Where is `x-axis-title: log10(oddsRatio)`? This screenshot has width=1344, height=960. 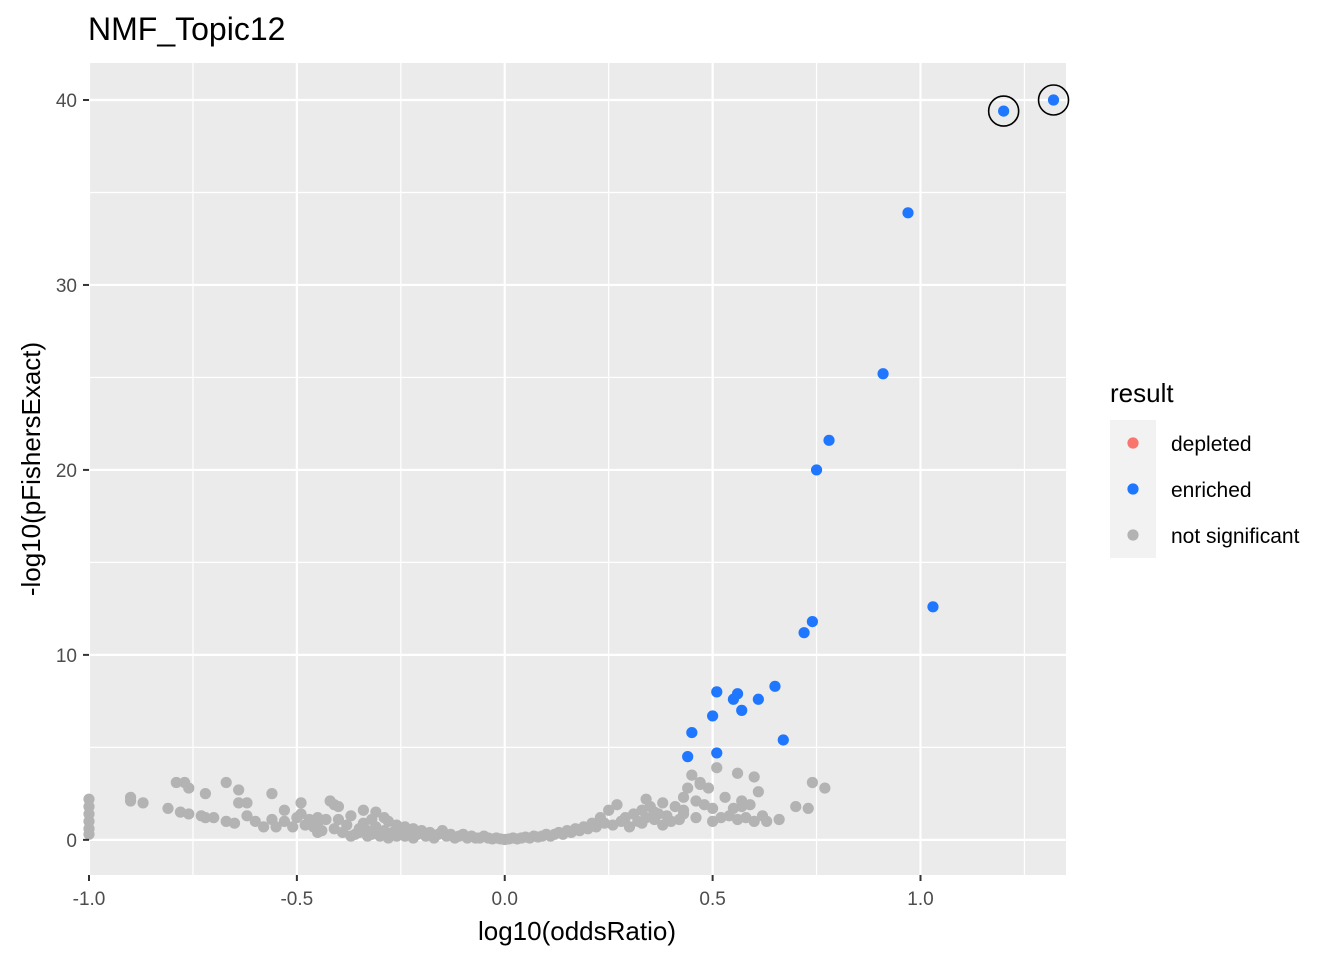 x-axis-title: log10(oddsRatio) is located at coordinates (577, 931).